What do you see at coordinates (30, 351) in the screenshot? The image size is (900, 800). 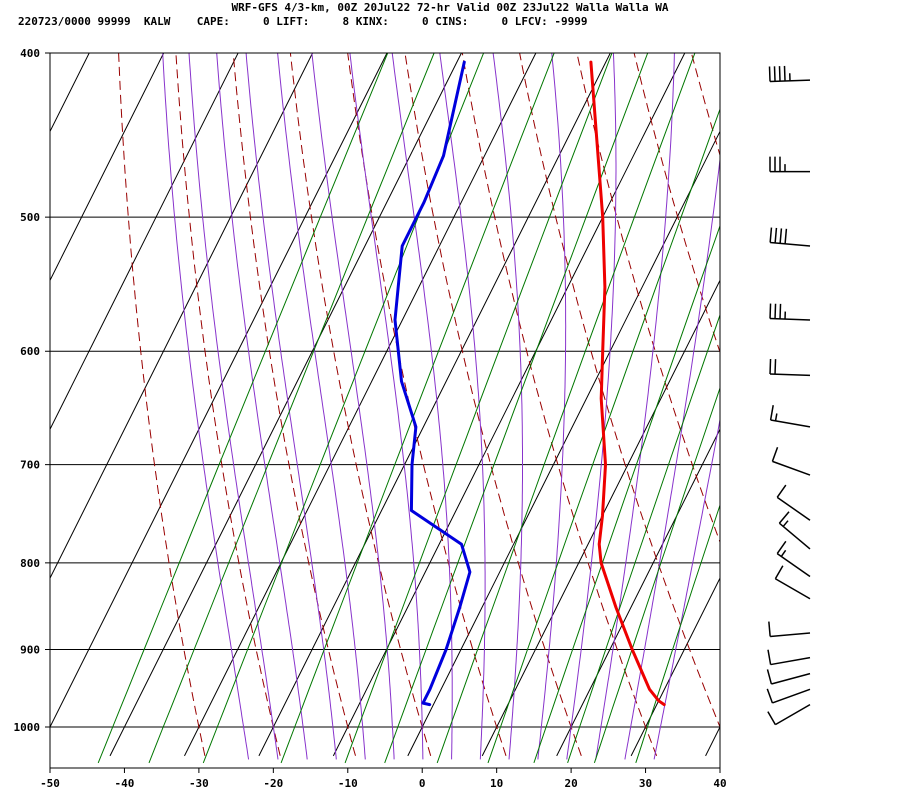 I see `y-tick-label: 600` at bounding box center [30, 351].